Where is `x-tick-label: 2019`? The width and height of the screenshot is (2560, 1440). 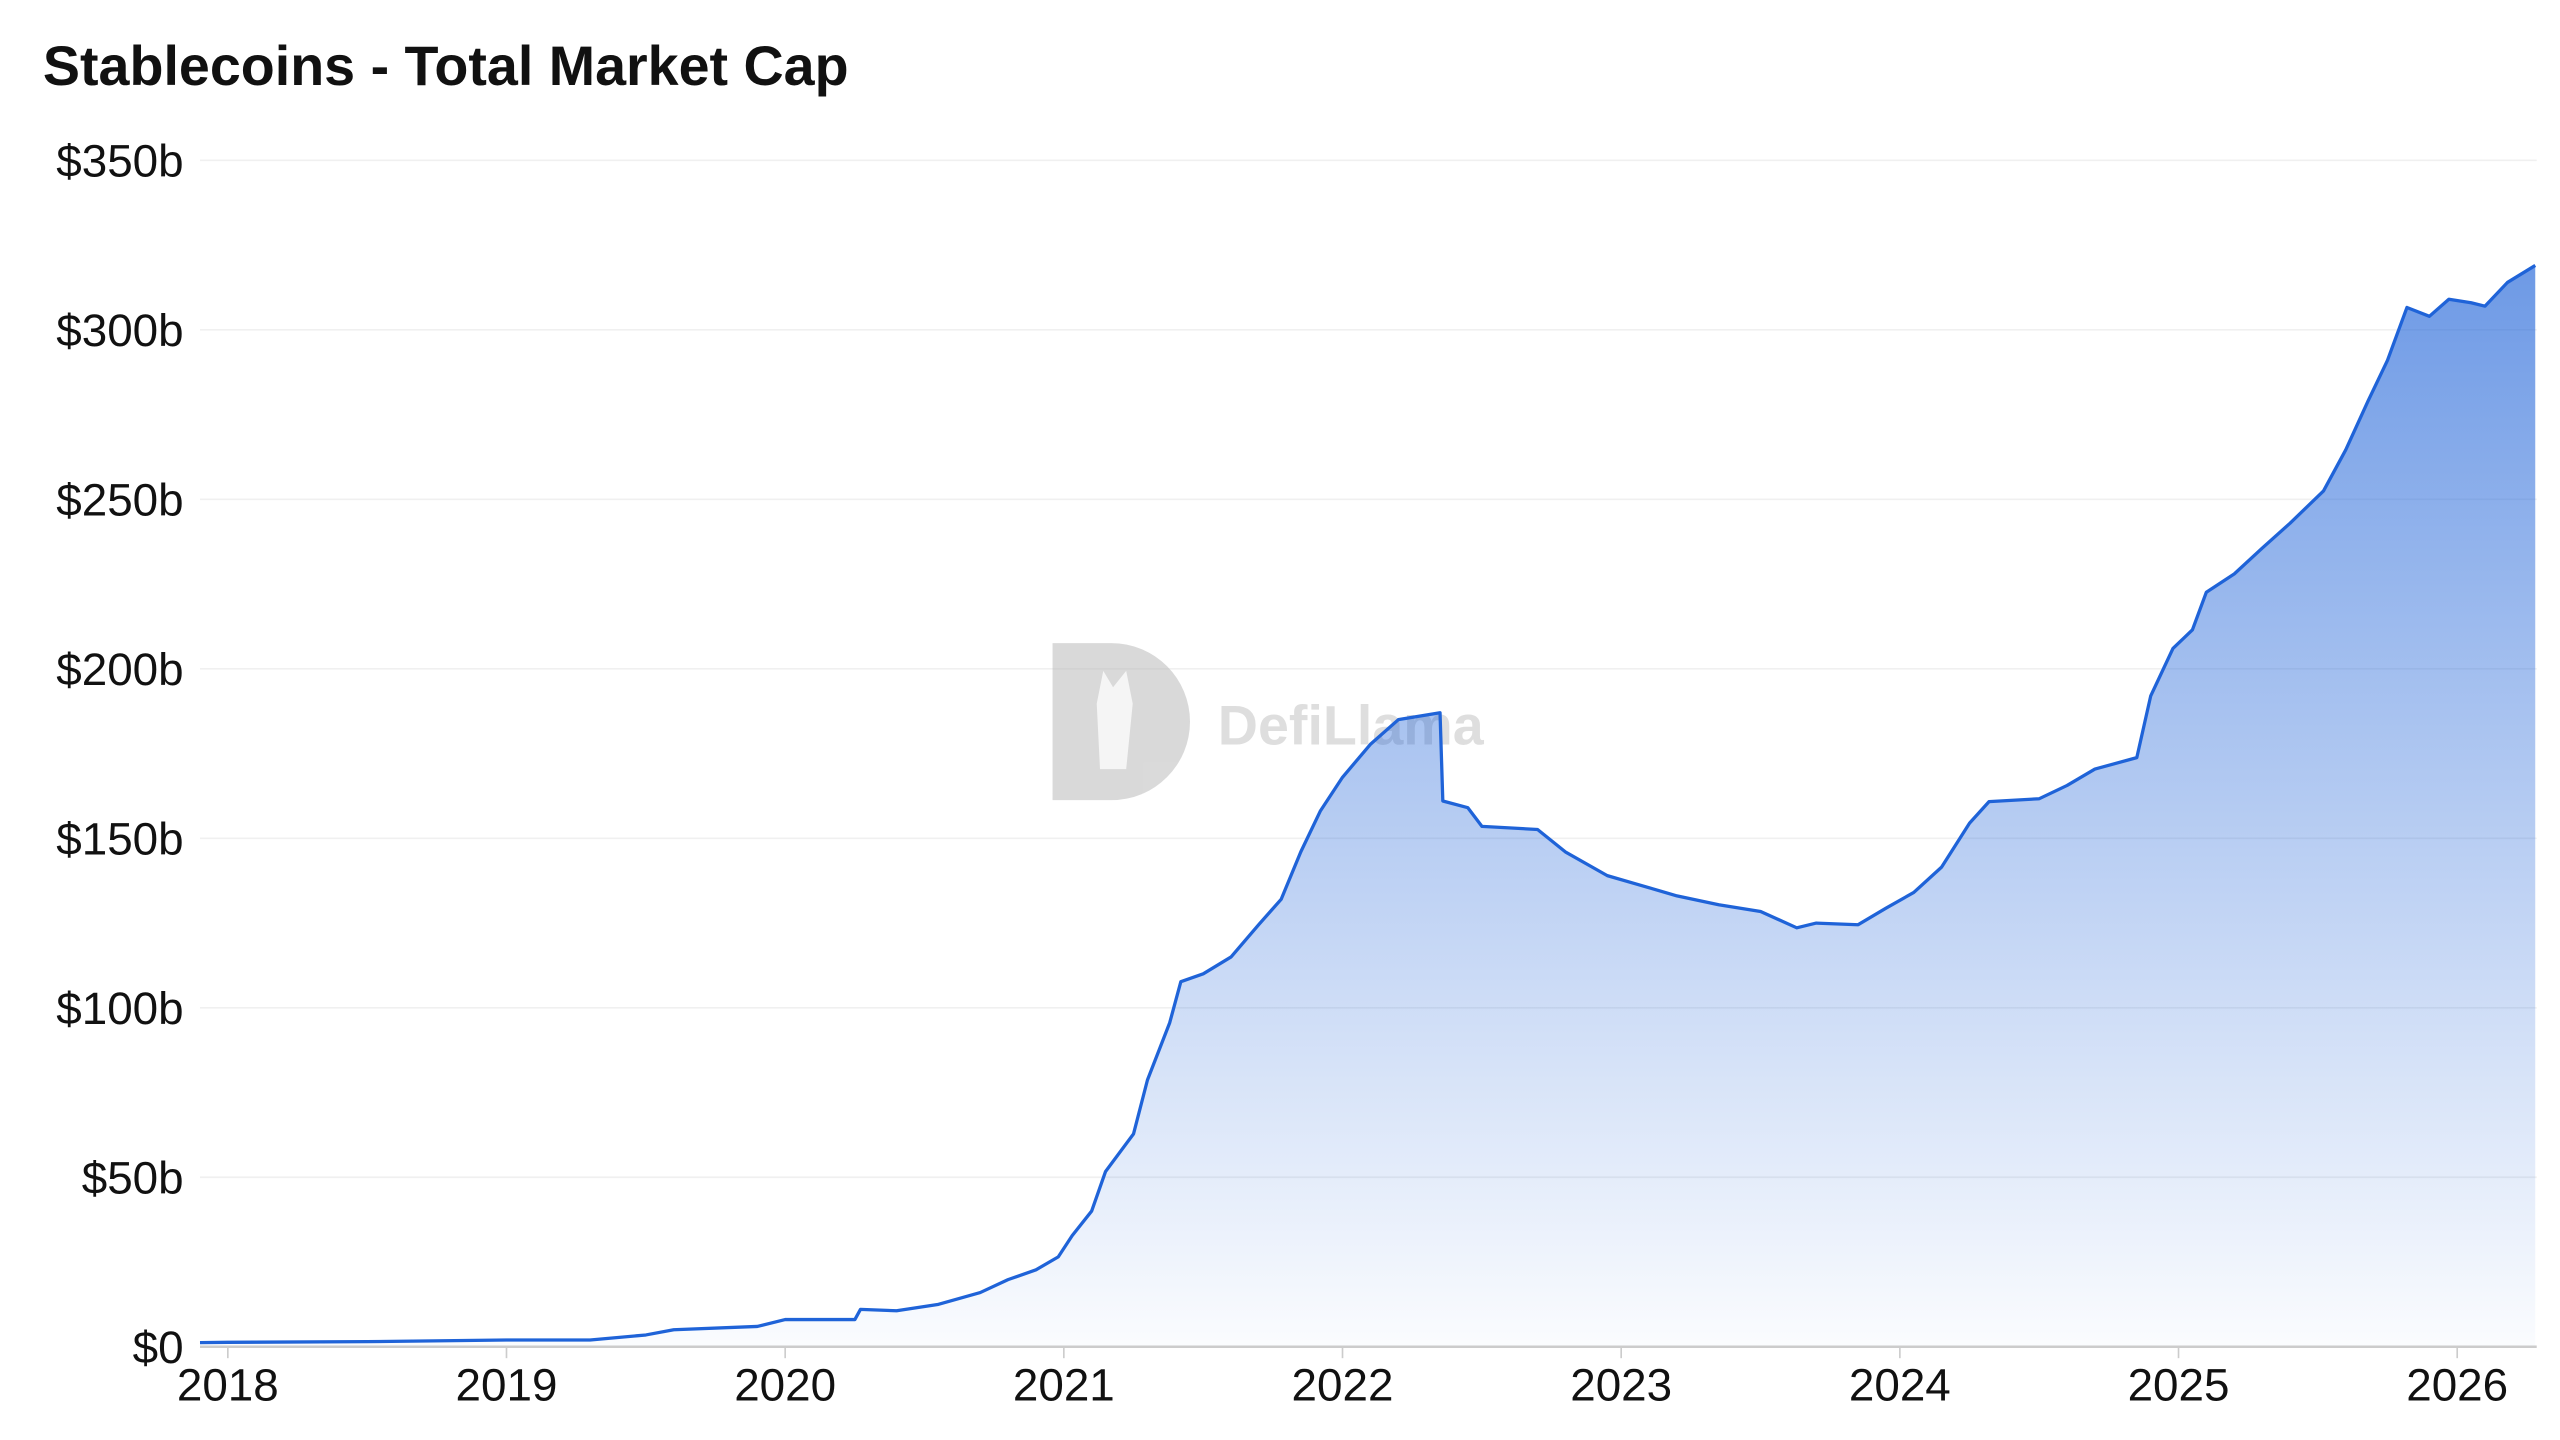
x-tick-label: 2019 is located at coordinates (507, 1385).